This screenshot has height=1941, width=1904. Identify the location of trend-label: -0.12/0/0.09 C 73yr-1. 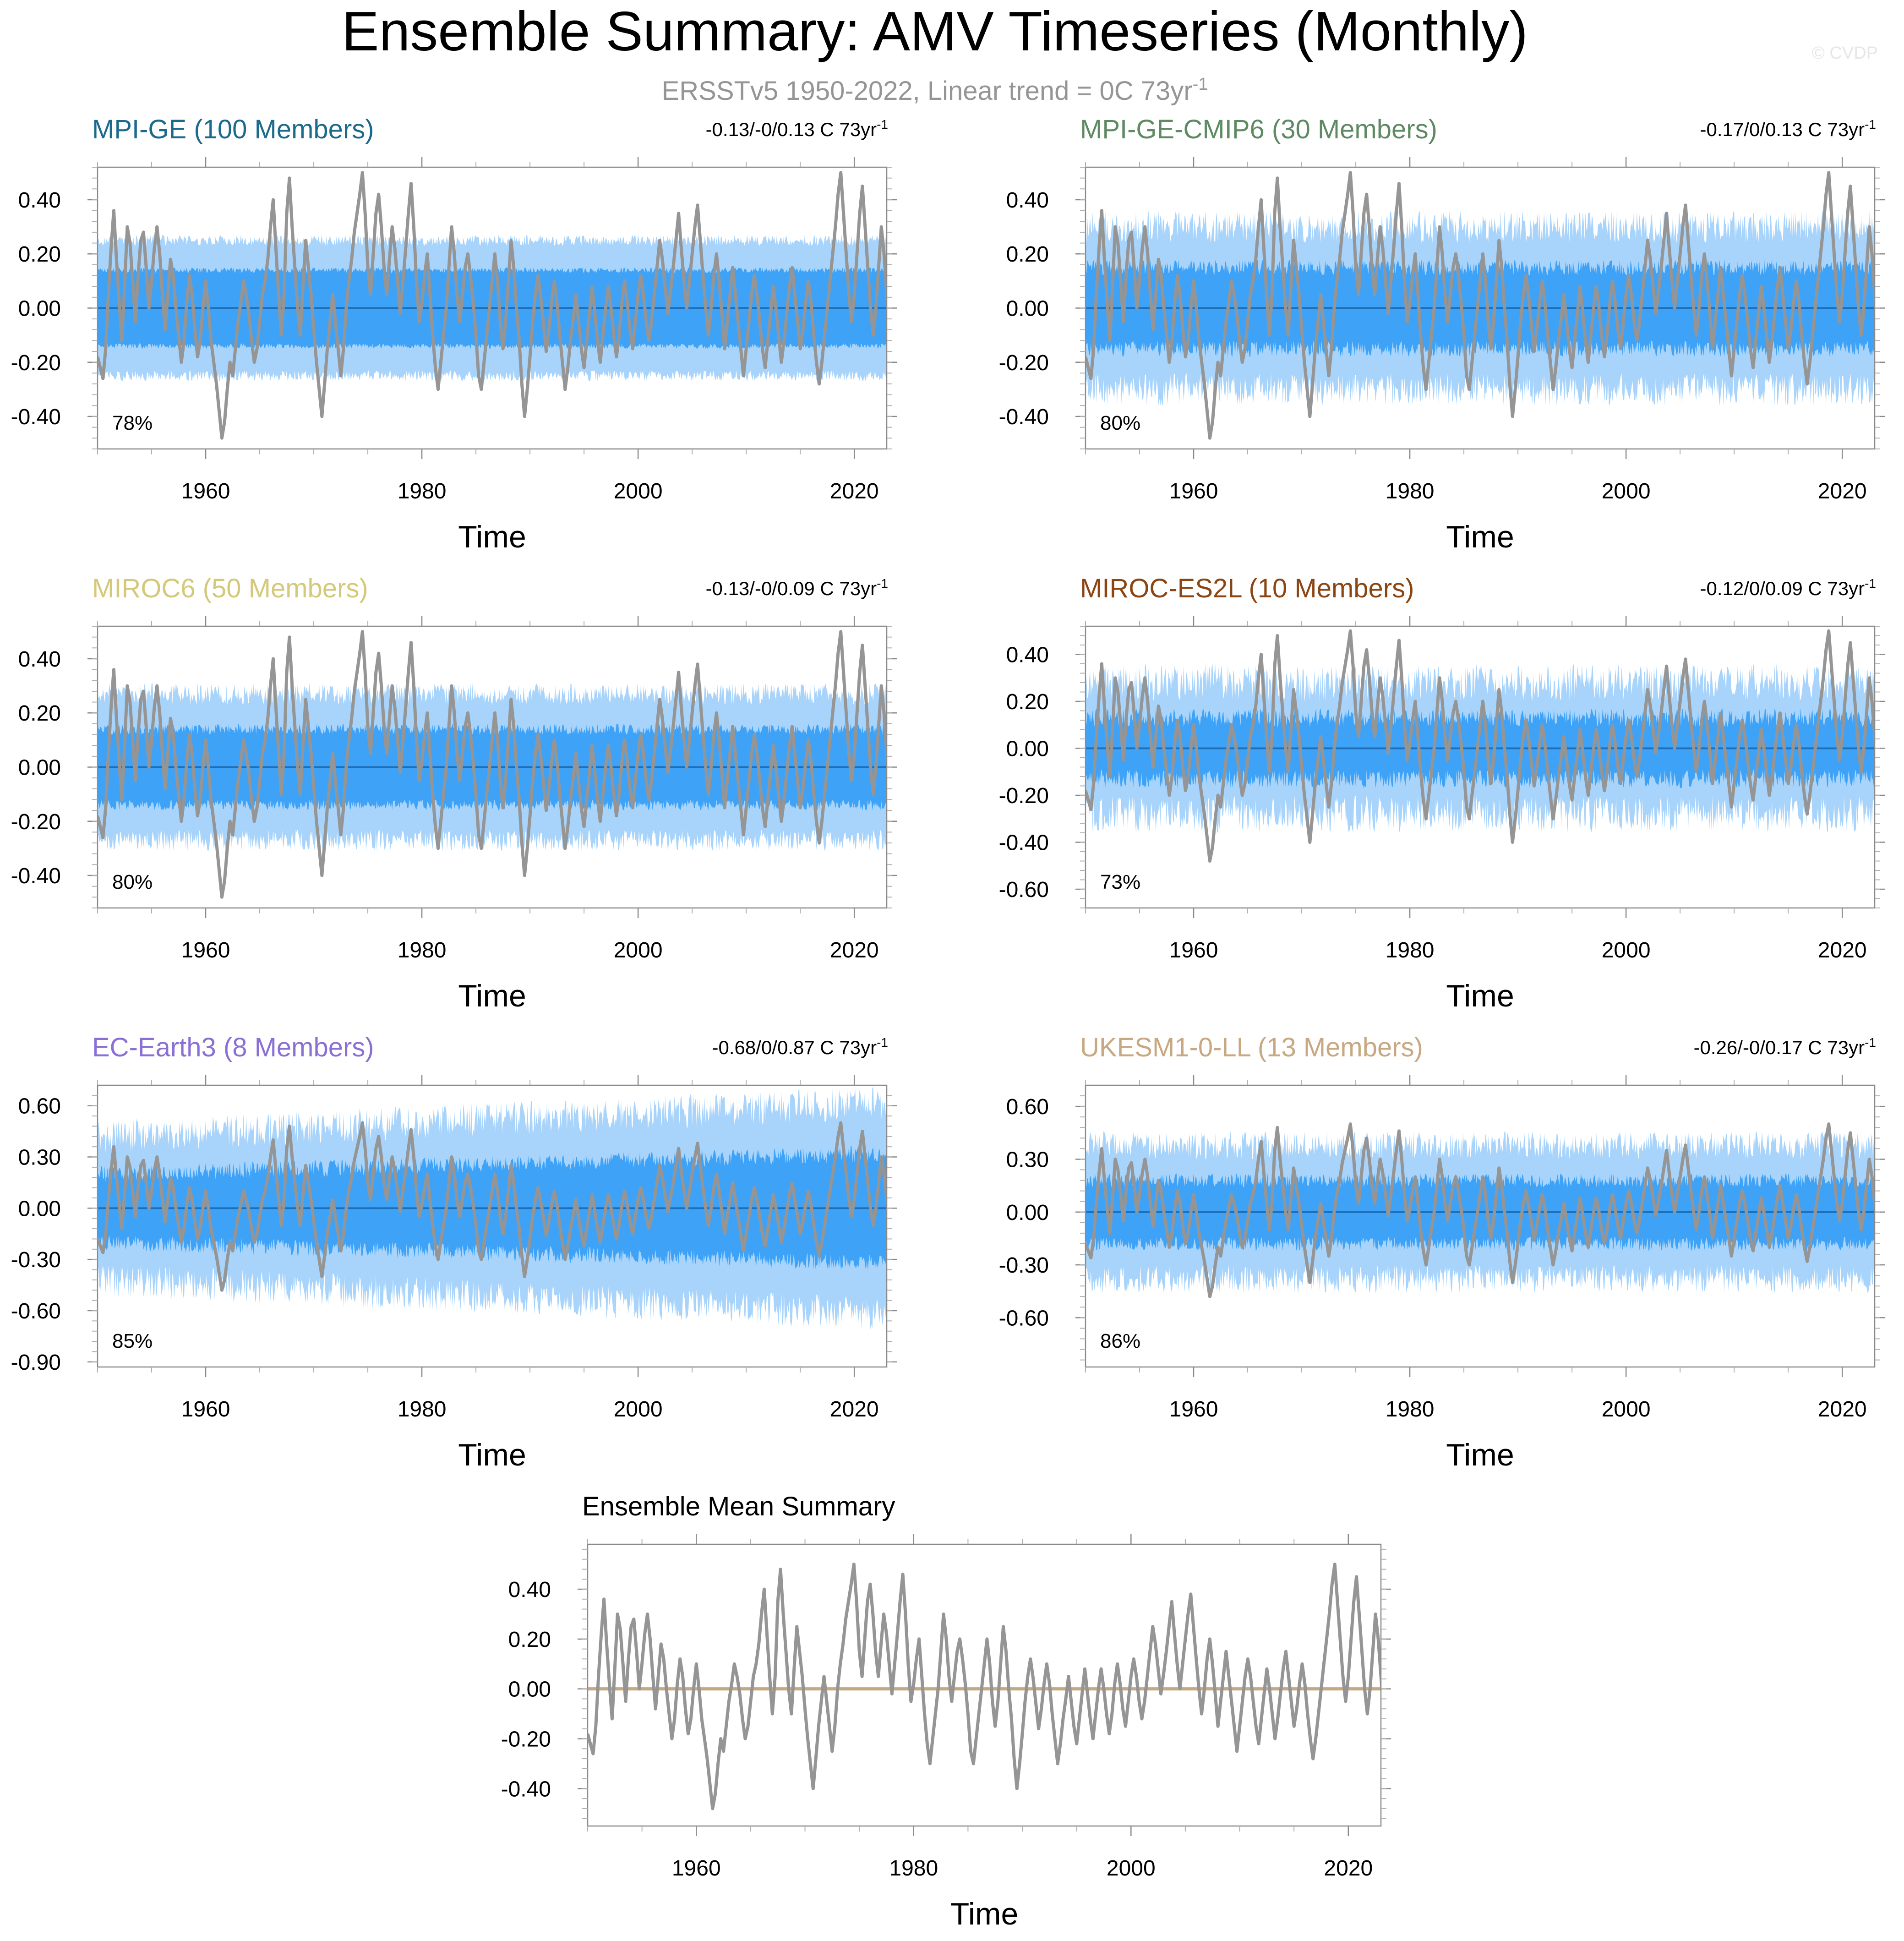
(1788, 587).